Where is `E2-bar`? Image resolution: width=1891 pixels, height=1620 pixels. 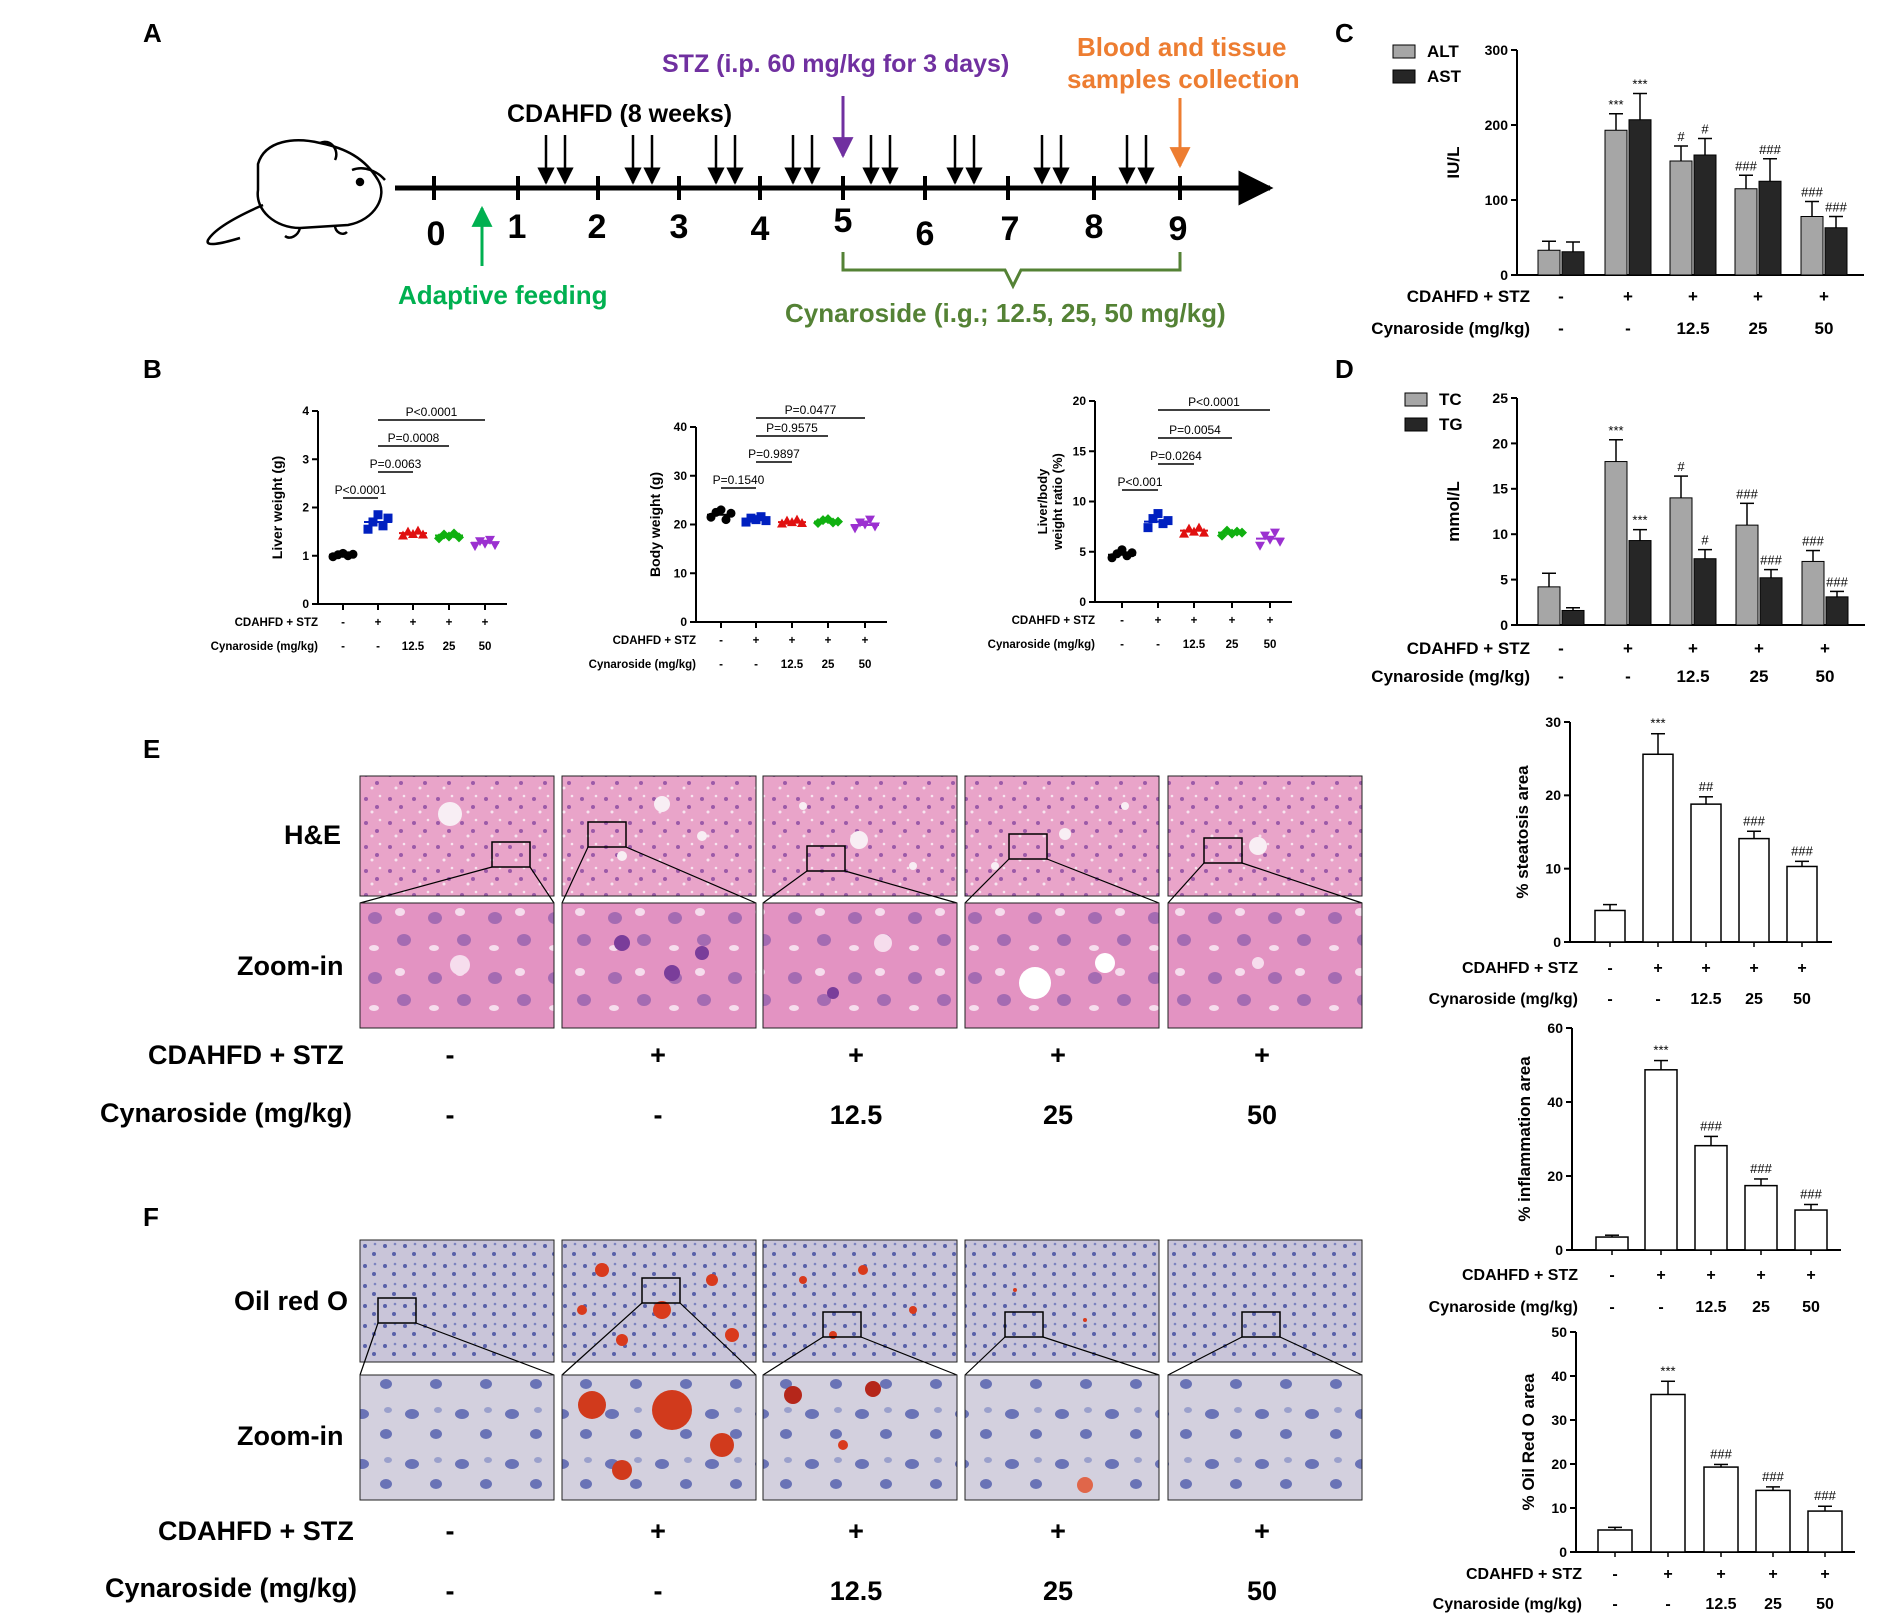 E2-bar is located at coordinates (1612, 1243).